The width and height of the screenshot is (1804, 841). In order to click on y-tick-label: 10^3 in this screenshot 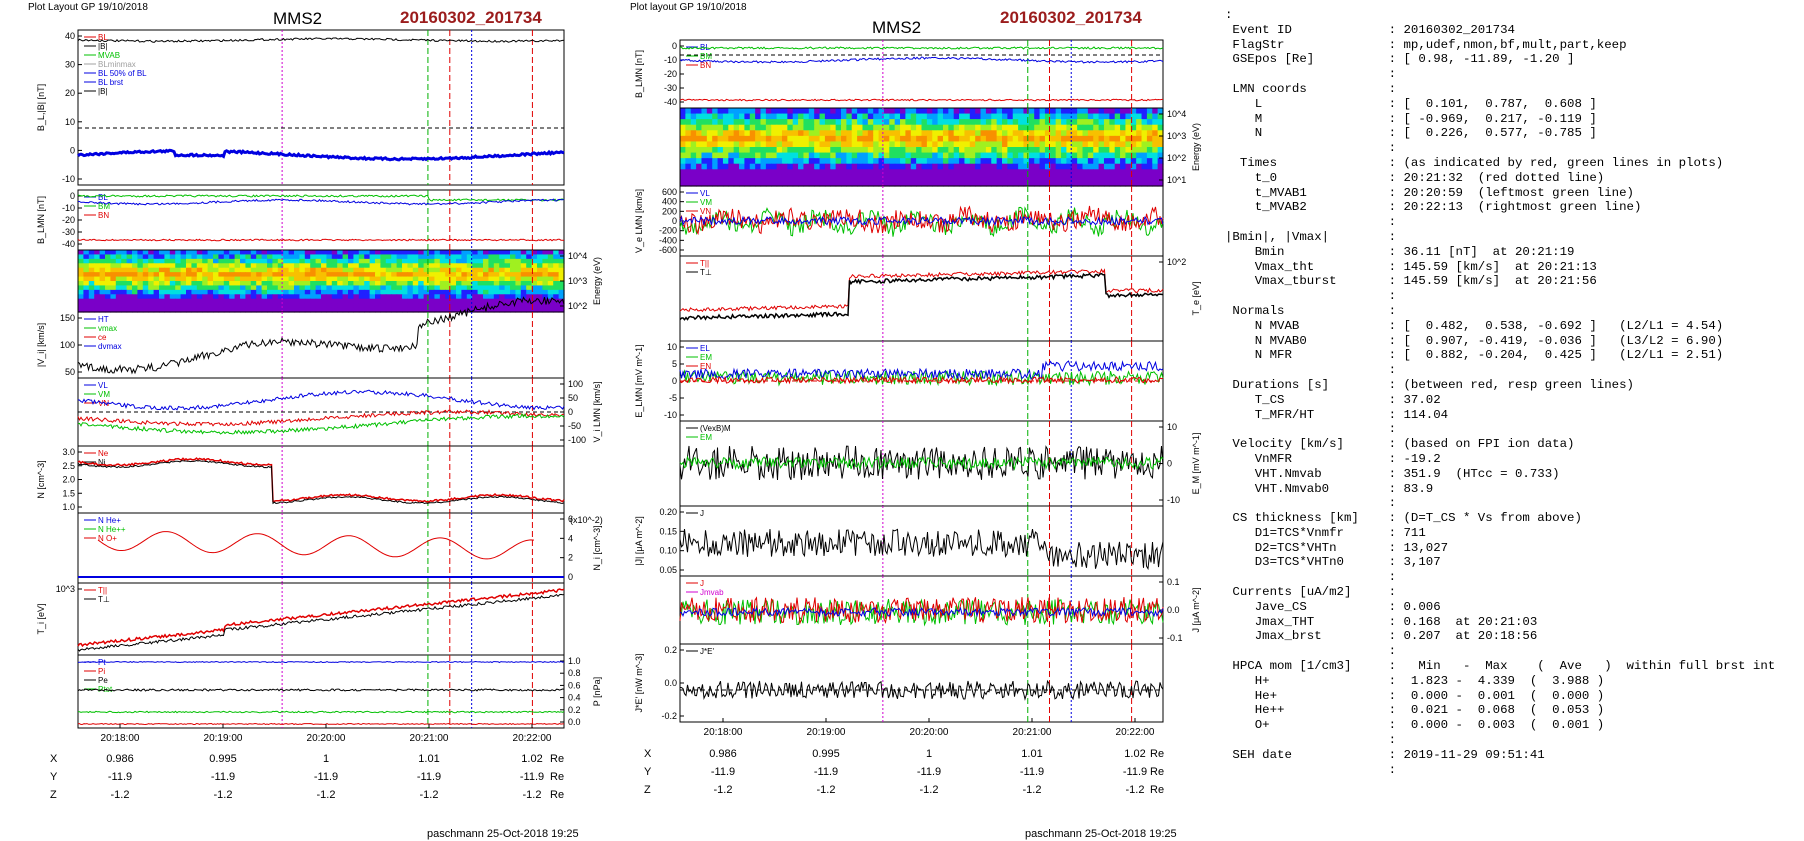, I will do `click(65, 589)`.